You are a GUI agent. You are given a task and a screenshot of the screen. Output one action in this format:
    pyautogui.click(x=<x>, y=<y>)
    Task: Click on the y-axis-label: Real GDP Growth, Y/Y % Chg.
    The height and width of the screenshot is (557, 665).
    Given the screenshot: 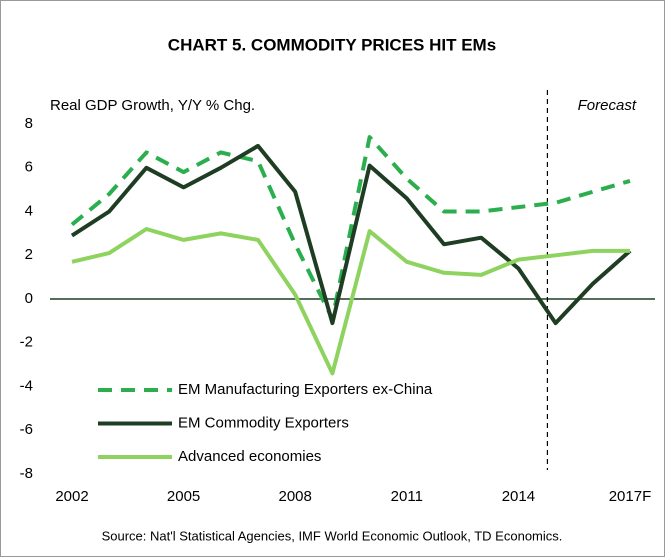 What is the action you would take?
    pyautogui.click(x=152, y=105)
    